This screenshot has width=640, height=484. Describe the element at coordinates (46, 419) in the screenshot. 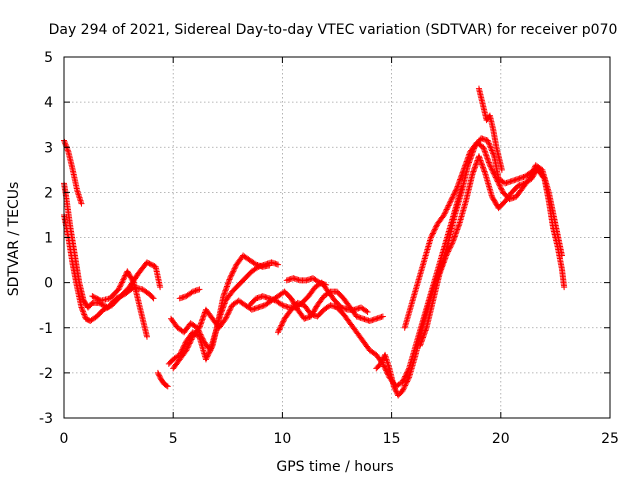

I see `y-tick-label: -3` at that location.